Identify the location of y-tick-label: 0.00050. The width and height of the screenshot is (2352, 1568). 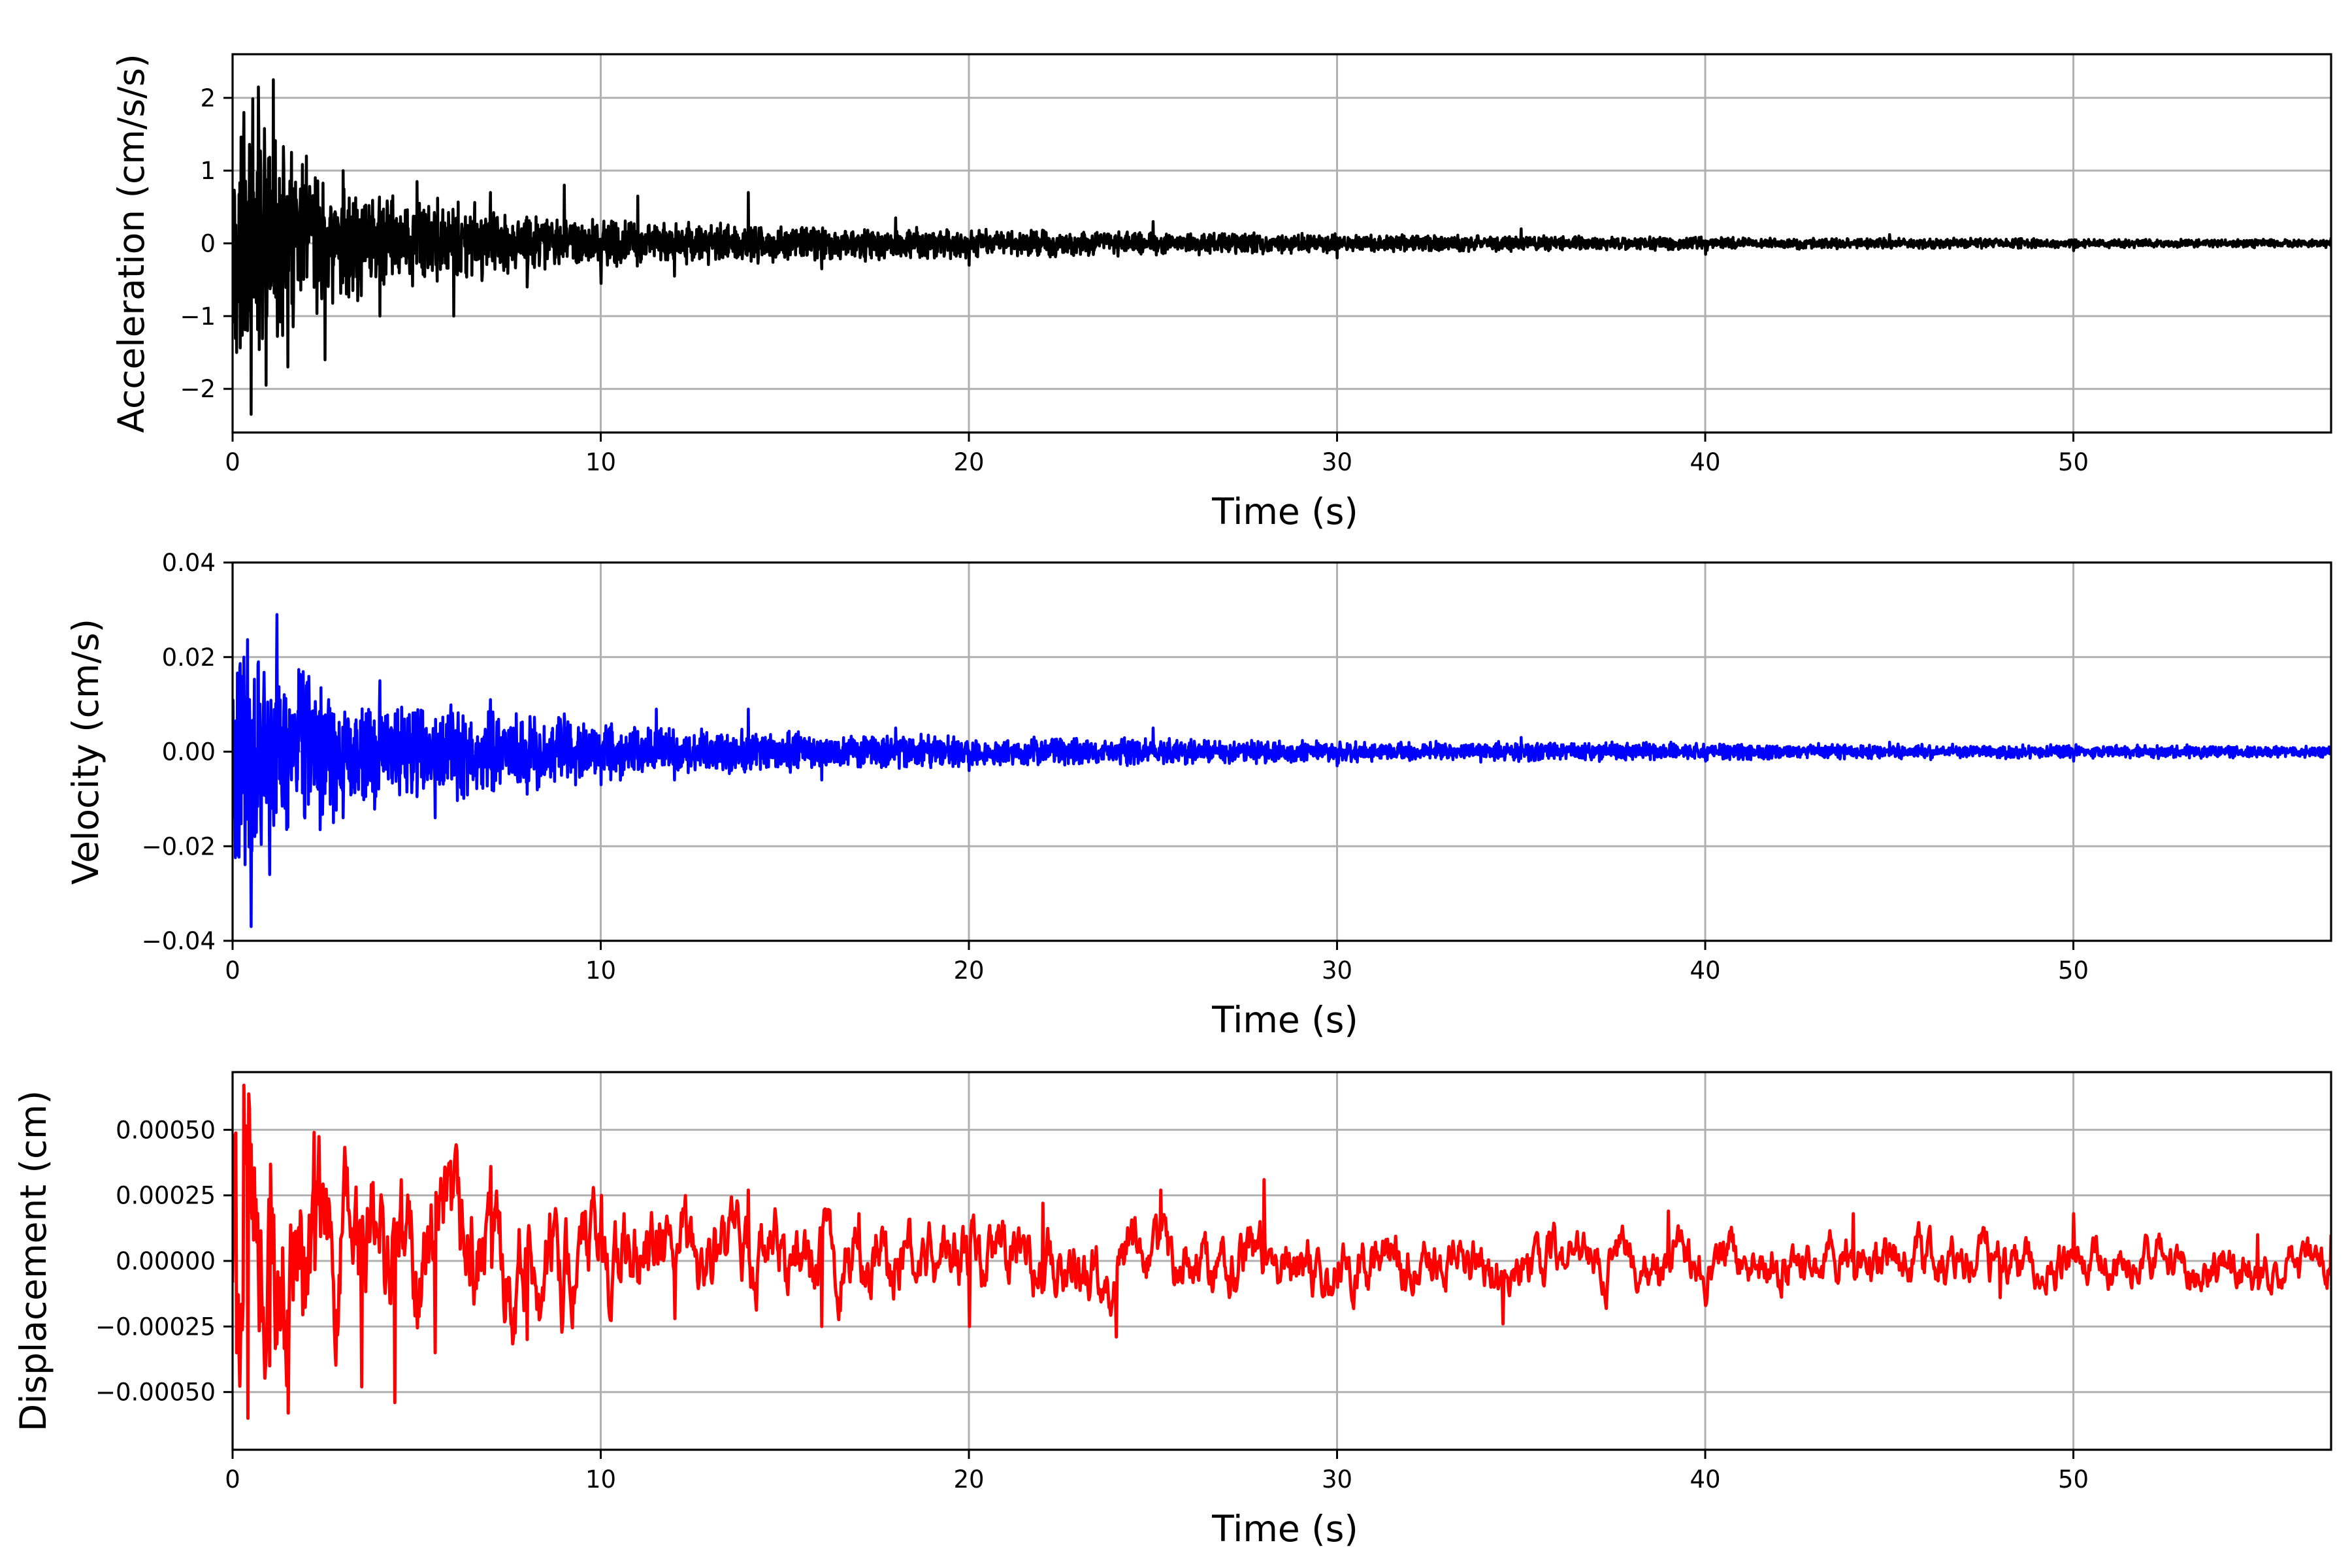
(166, 1130).